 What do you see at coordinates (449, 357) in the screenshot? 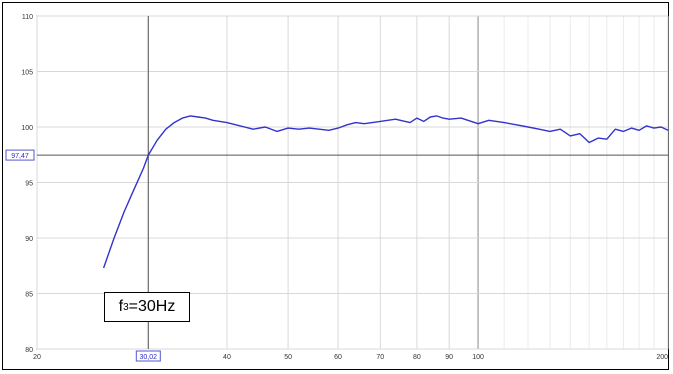
I see `x-tick-label: 90` at bounding box center [449, 357].